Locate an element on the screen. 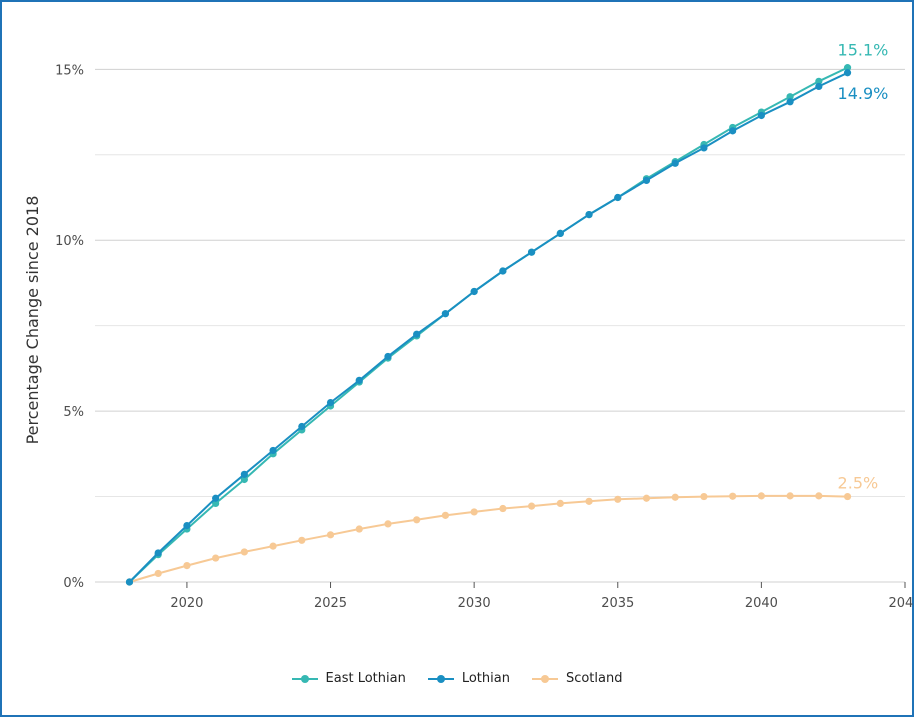 This screenshot has width=914, height=717. legend-item-east-lothian: East Lothian is located at coordinates (348, 678).